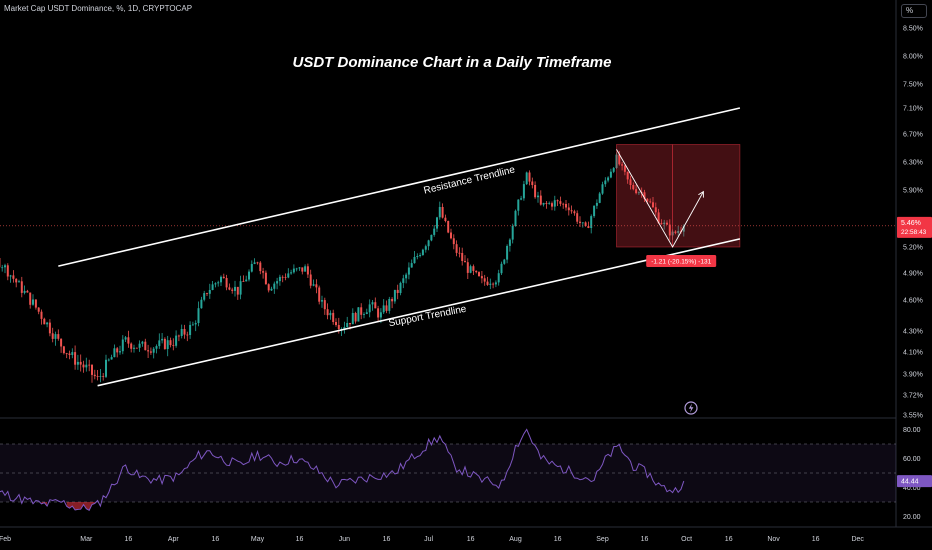 The height and width of the screenshot is (550, 932). I want to click on price-badge, so click(914, 227).